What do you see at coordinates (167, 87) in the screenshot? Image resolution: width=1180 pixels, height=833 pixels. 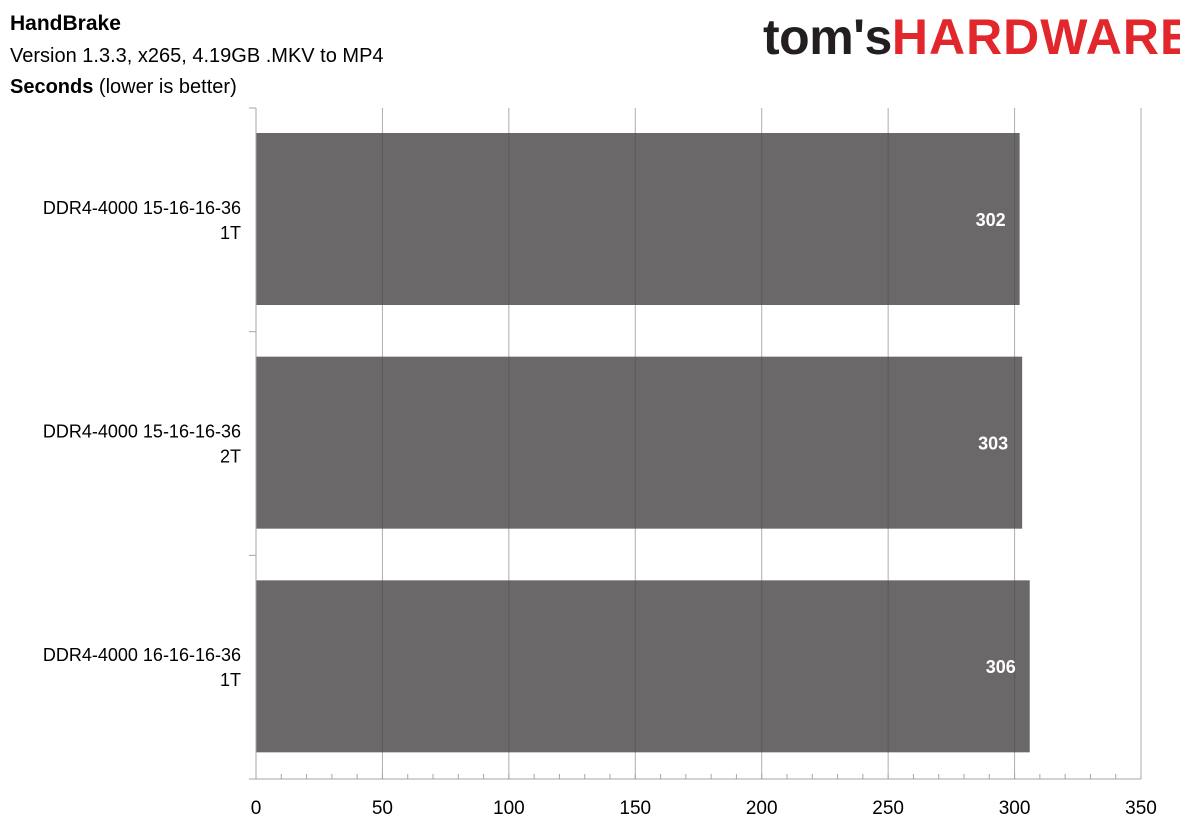 I see `unit-note: (lower is better)` at bounding box center [167, 87].